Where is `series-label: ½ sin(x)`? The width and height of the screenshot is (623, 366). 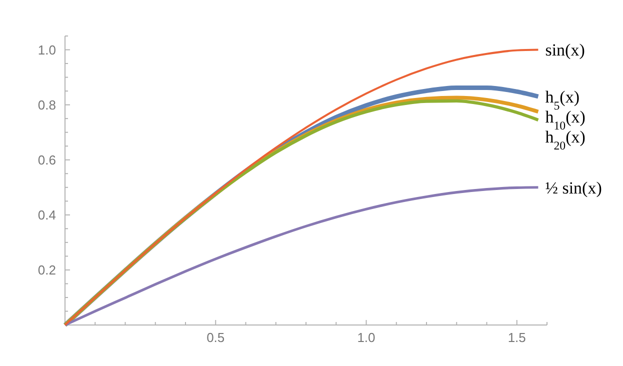
series-label: ½ sin(x) is located at coordinates (573, 188).